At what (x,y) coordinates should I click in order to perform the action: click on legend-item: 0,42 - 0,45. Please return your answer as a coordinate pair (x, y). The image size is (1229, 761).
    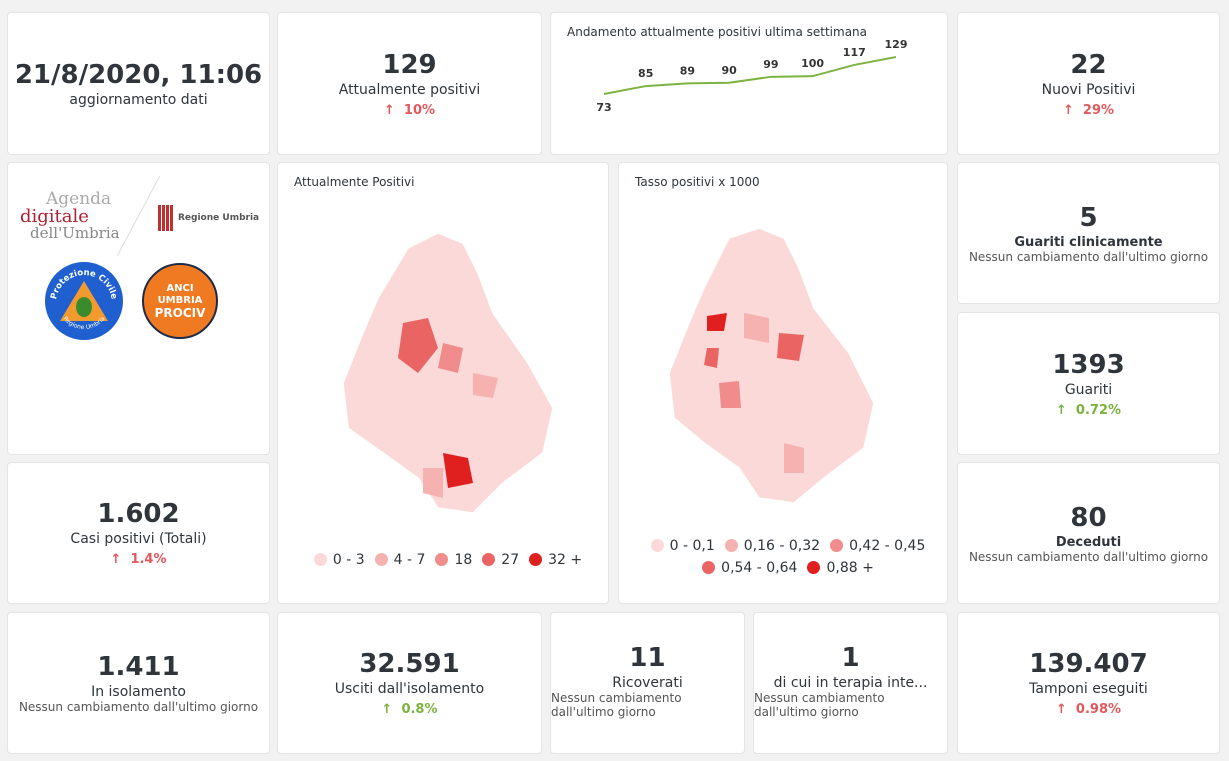
    Looking at the image, I should click on (872, 546).